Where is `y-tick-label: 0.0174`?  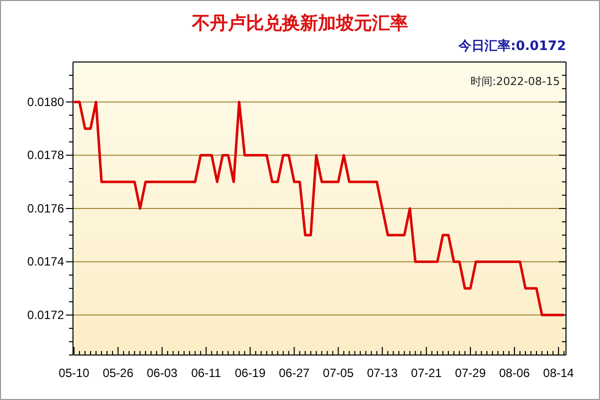
y-tick-label: 0.0174 is located at coordinates (45, 261).